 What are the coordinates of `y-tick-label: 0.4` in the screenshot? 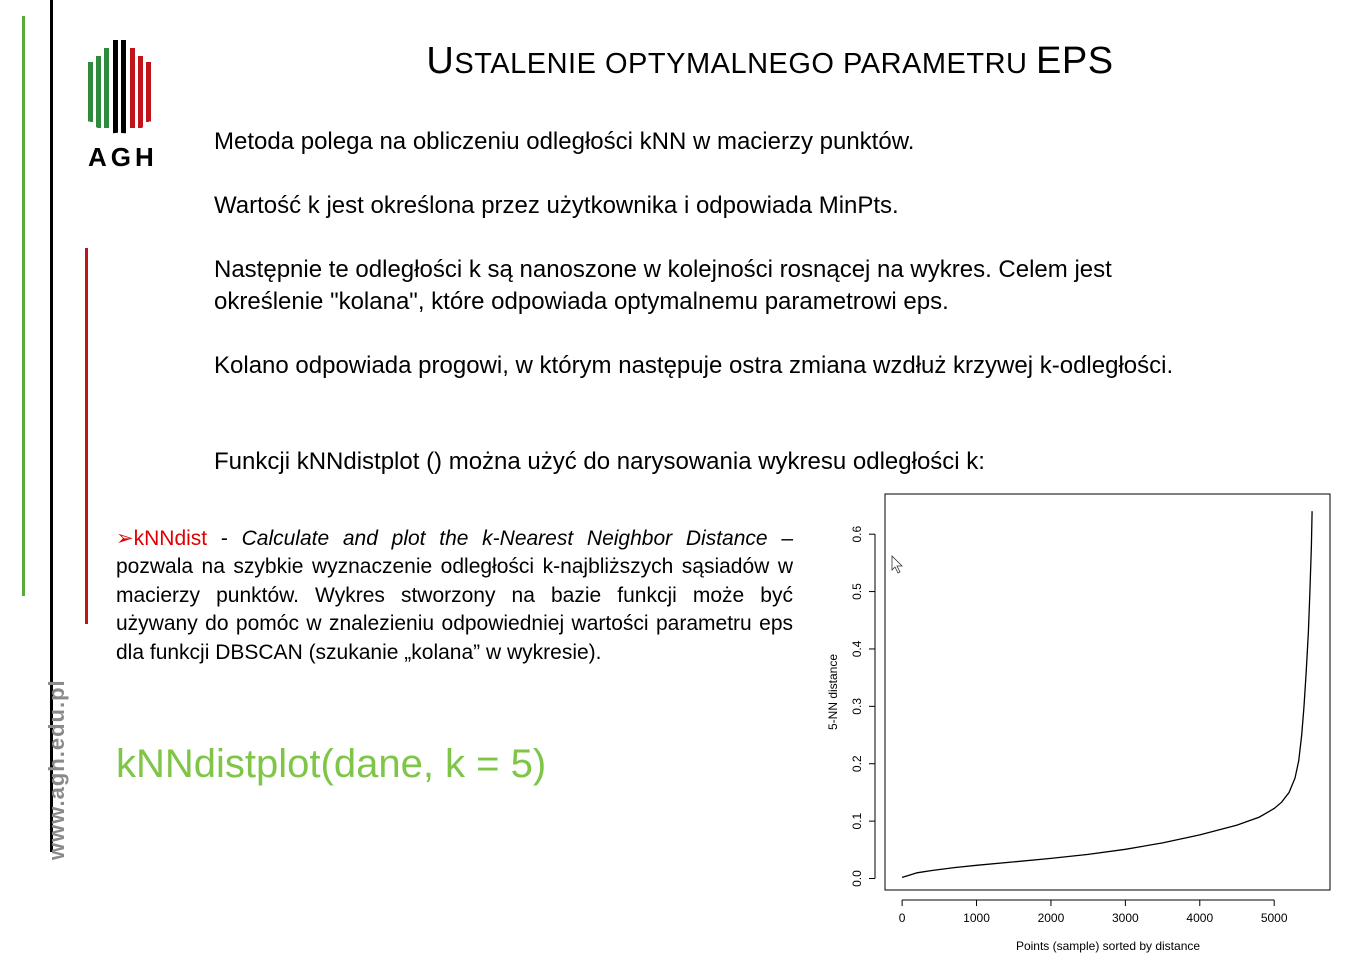 It's located at (857, 648).